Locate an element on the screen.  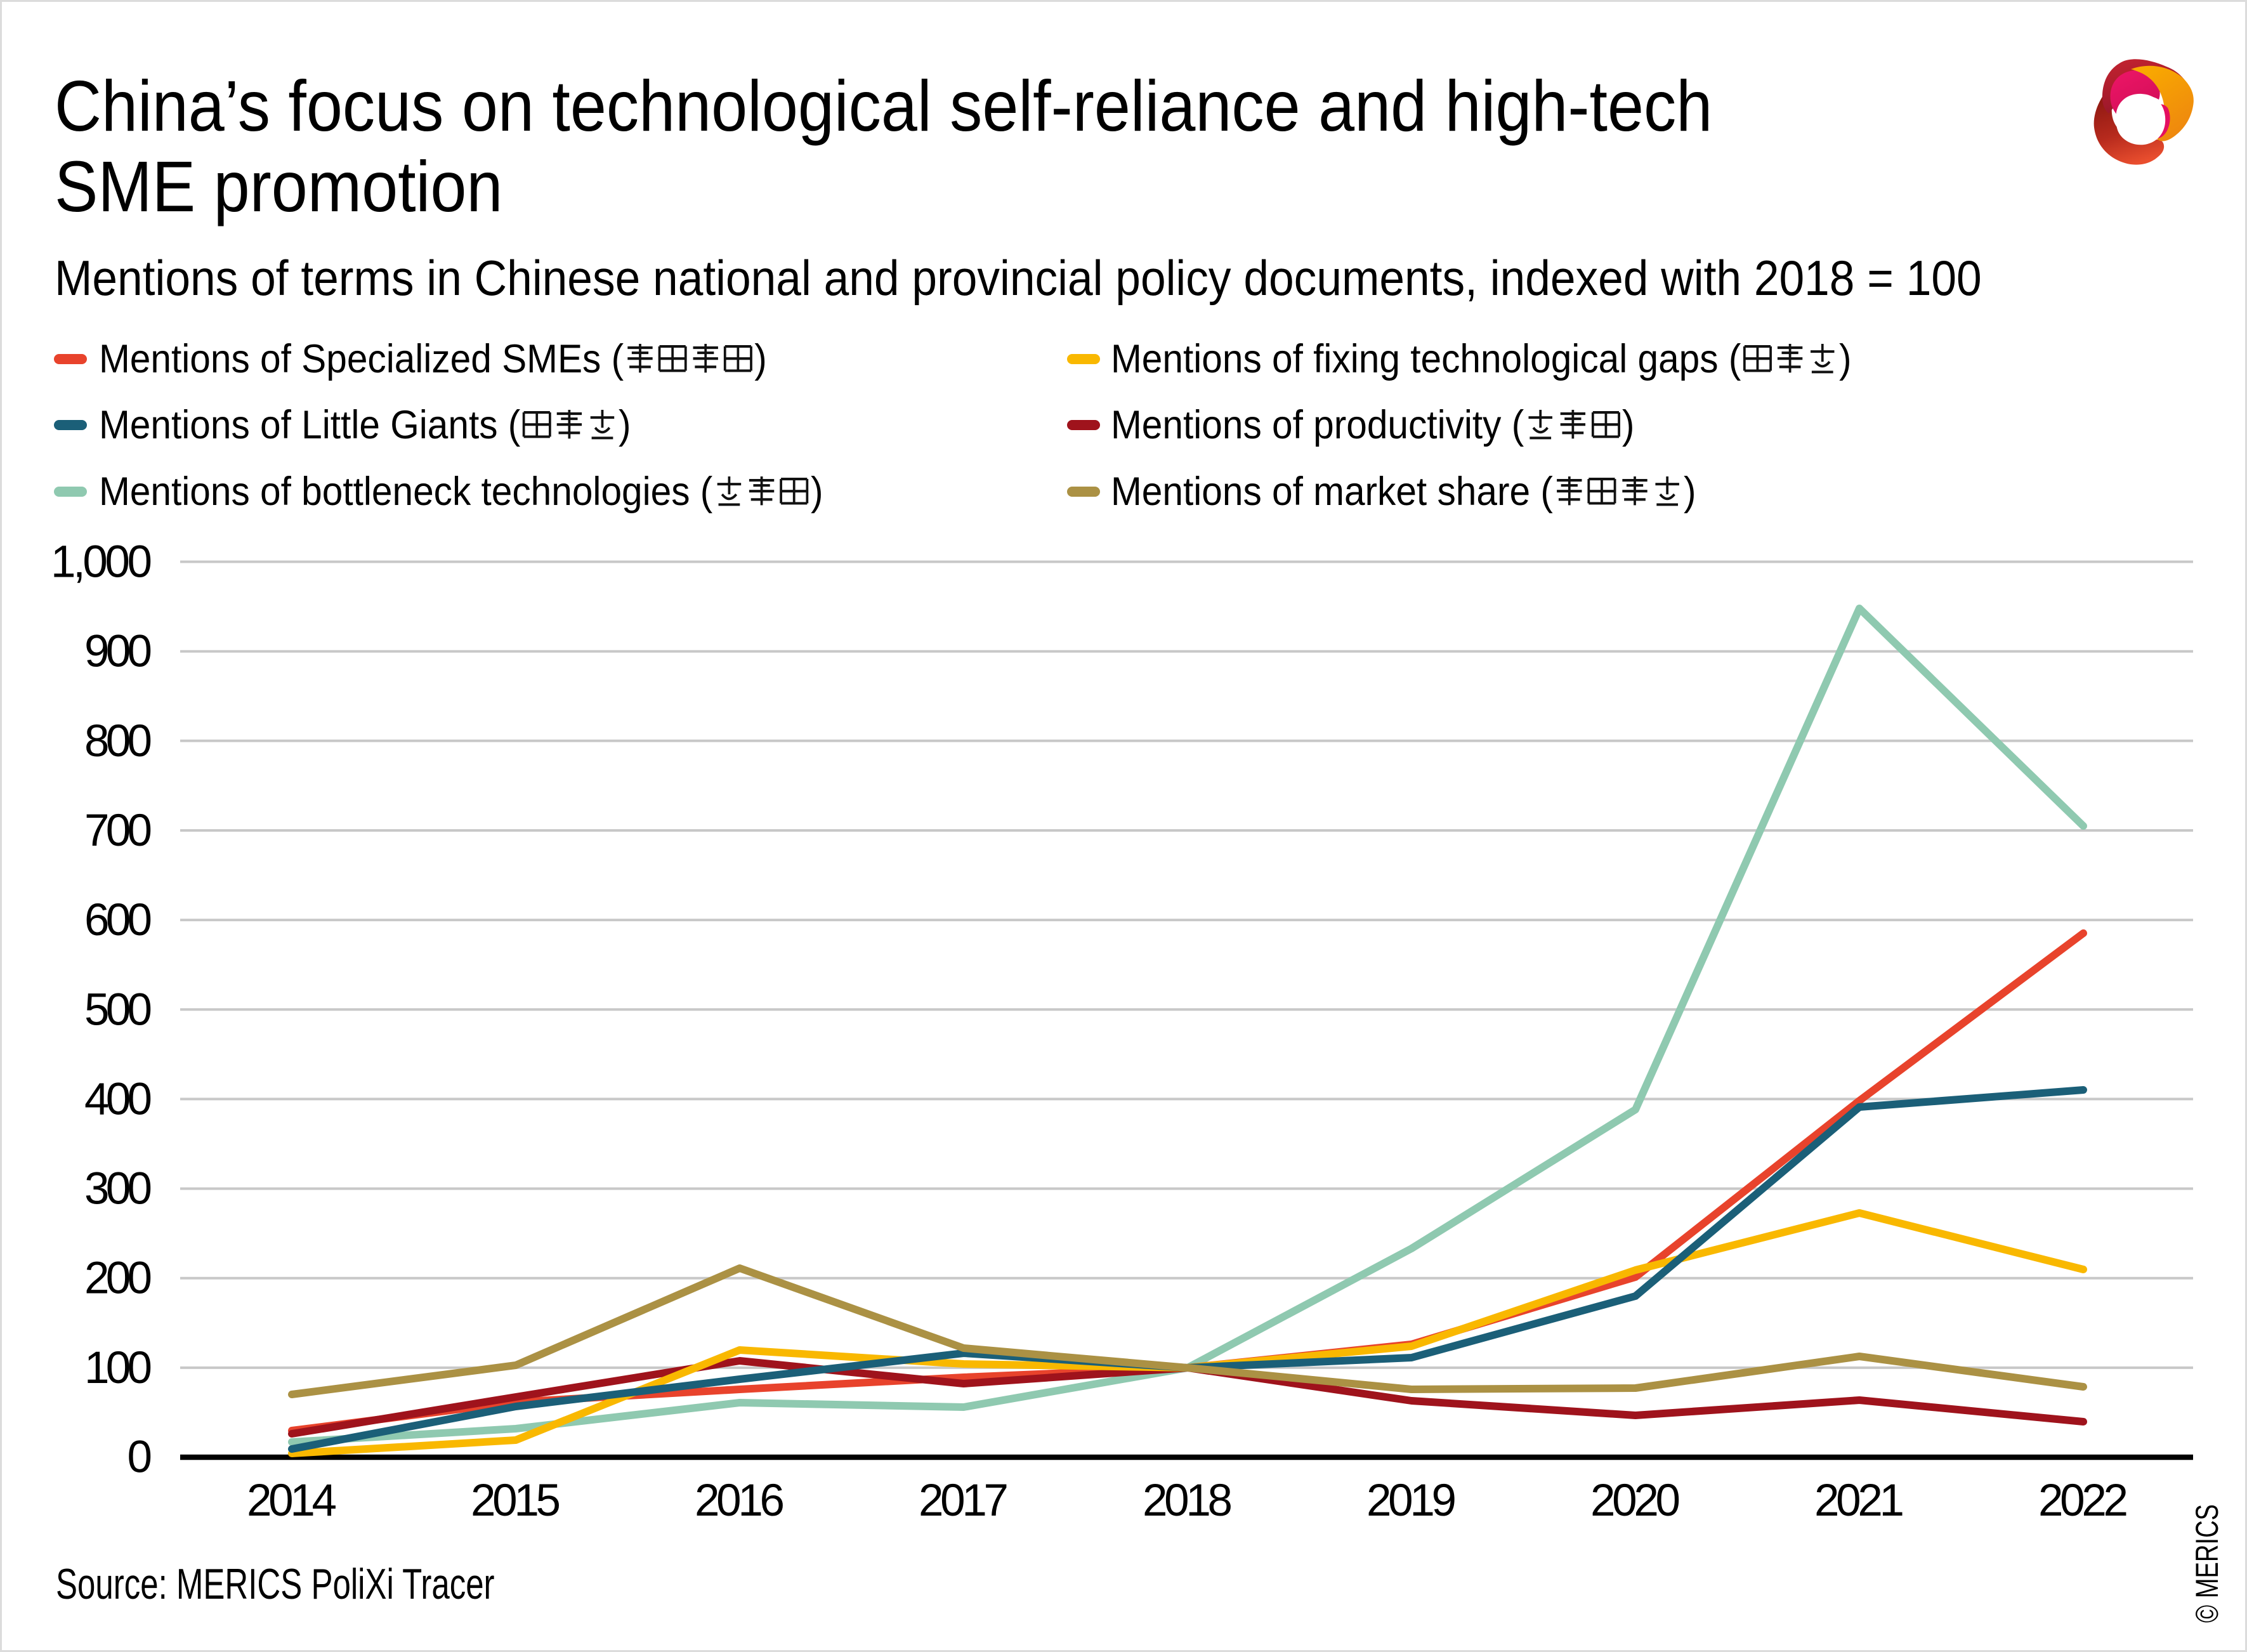
svg-text: 2020 is located at coordinates (1635, 1501).